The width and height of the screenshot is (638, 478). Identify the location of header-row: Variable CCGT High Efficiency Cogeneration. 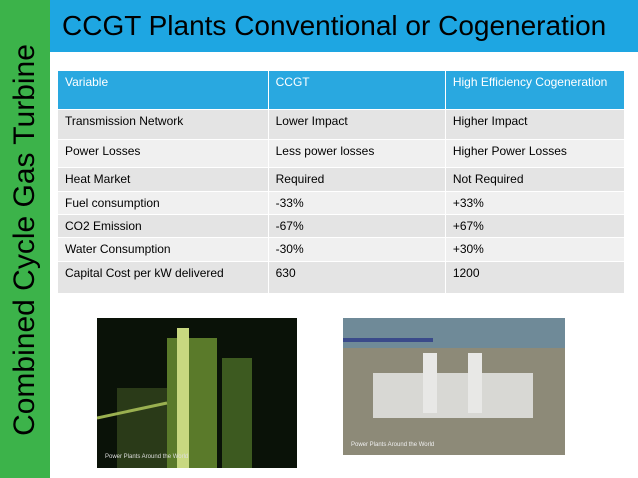
(341, 90).